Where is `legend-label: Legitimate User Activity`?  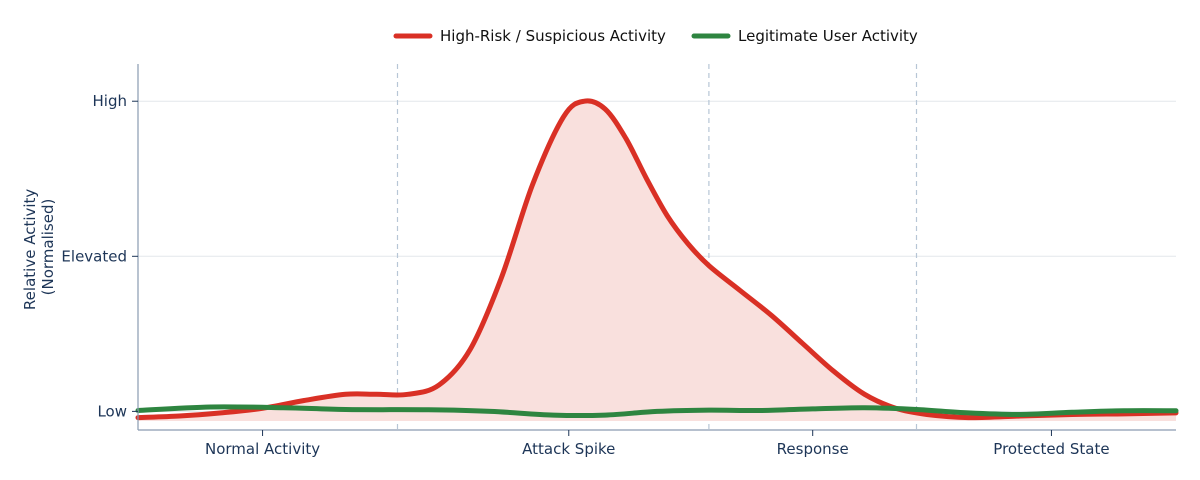 legend-label: Legitimate User Activity is located at coordinates (828, 36).